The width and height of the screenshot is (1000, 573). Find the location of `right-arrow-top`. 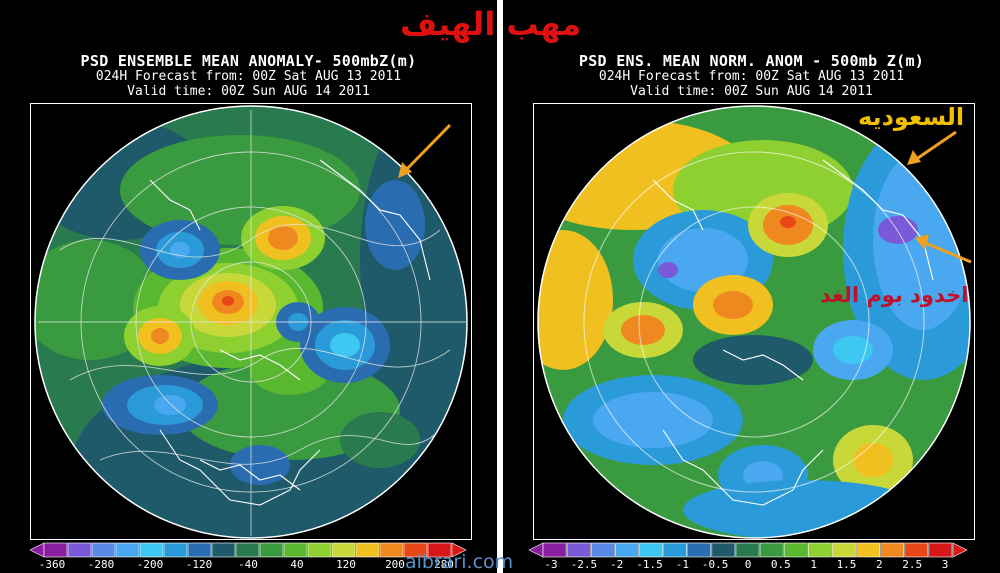

right-arrow-top is located at coordinates (935, 146).